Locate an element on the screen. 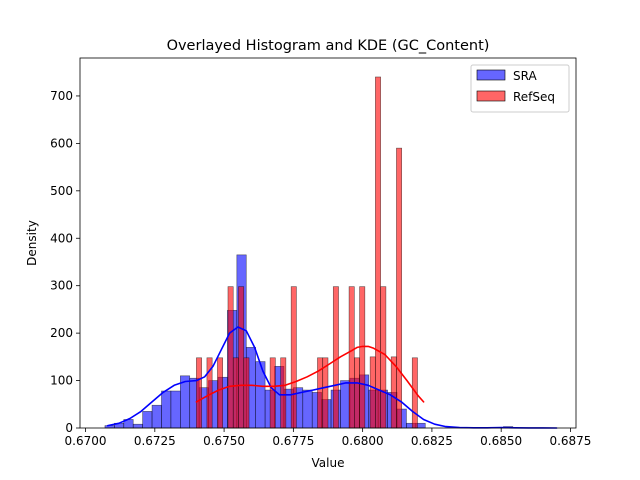 The image size is (640, 480). y-tick-label: 400 is located at coordinates (61, 238).